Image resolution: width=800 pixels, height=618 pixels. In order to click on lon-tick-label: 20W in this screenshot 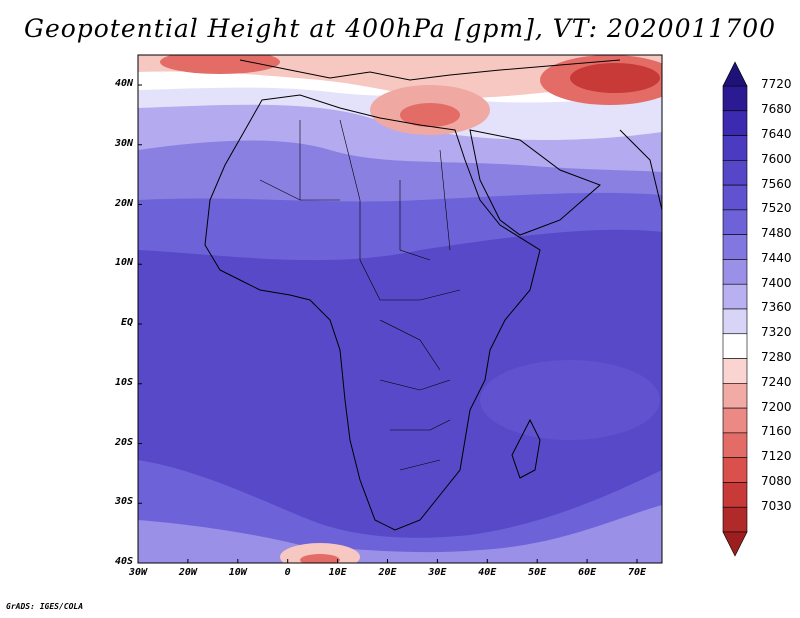, I will do `click(187, 572)`.